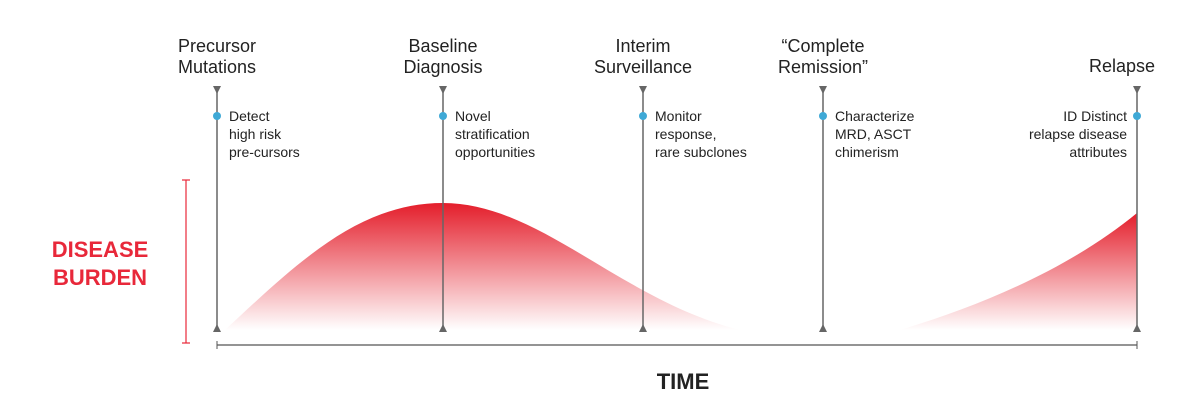  What do you see at coordinates (482, 266) in the screenshot?
I see `burden-curve` at bounding box center [482, 266].